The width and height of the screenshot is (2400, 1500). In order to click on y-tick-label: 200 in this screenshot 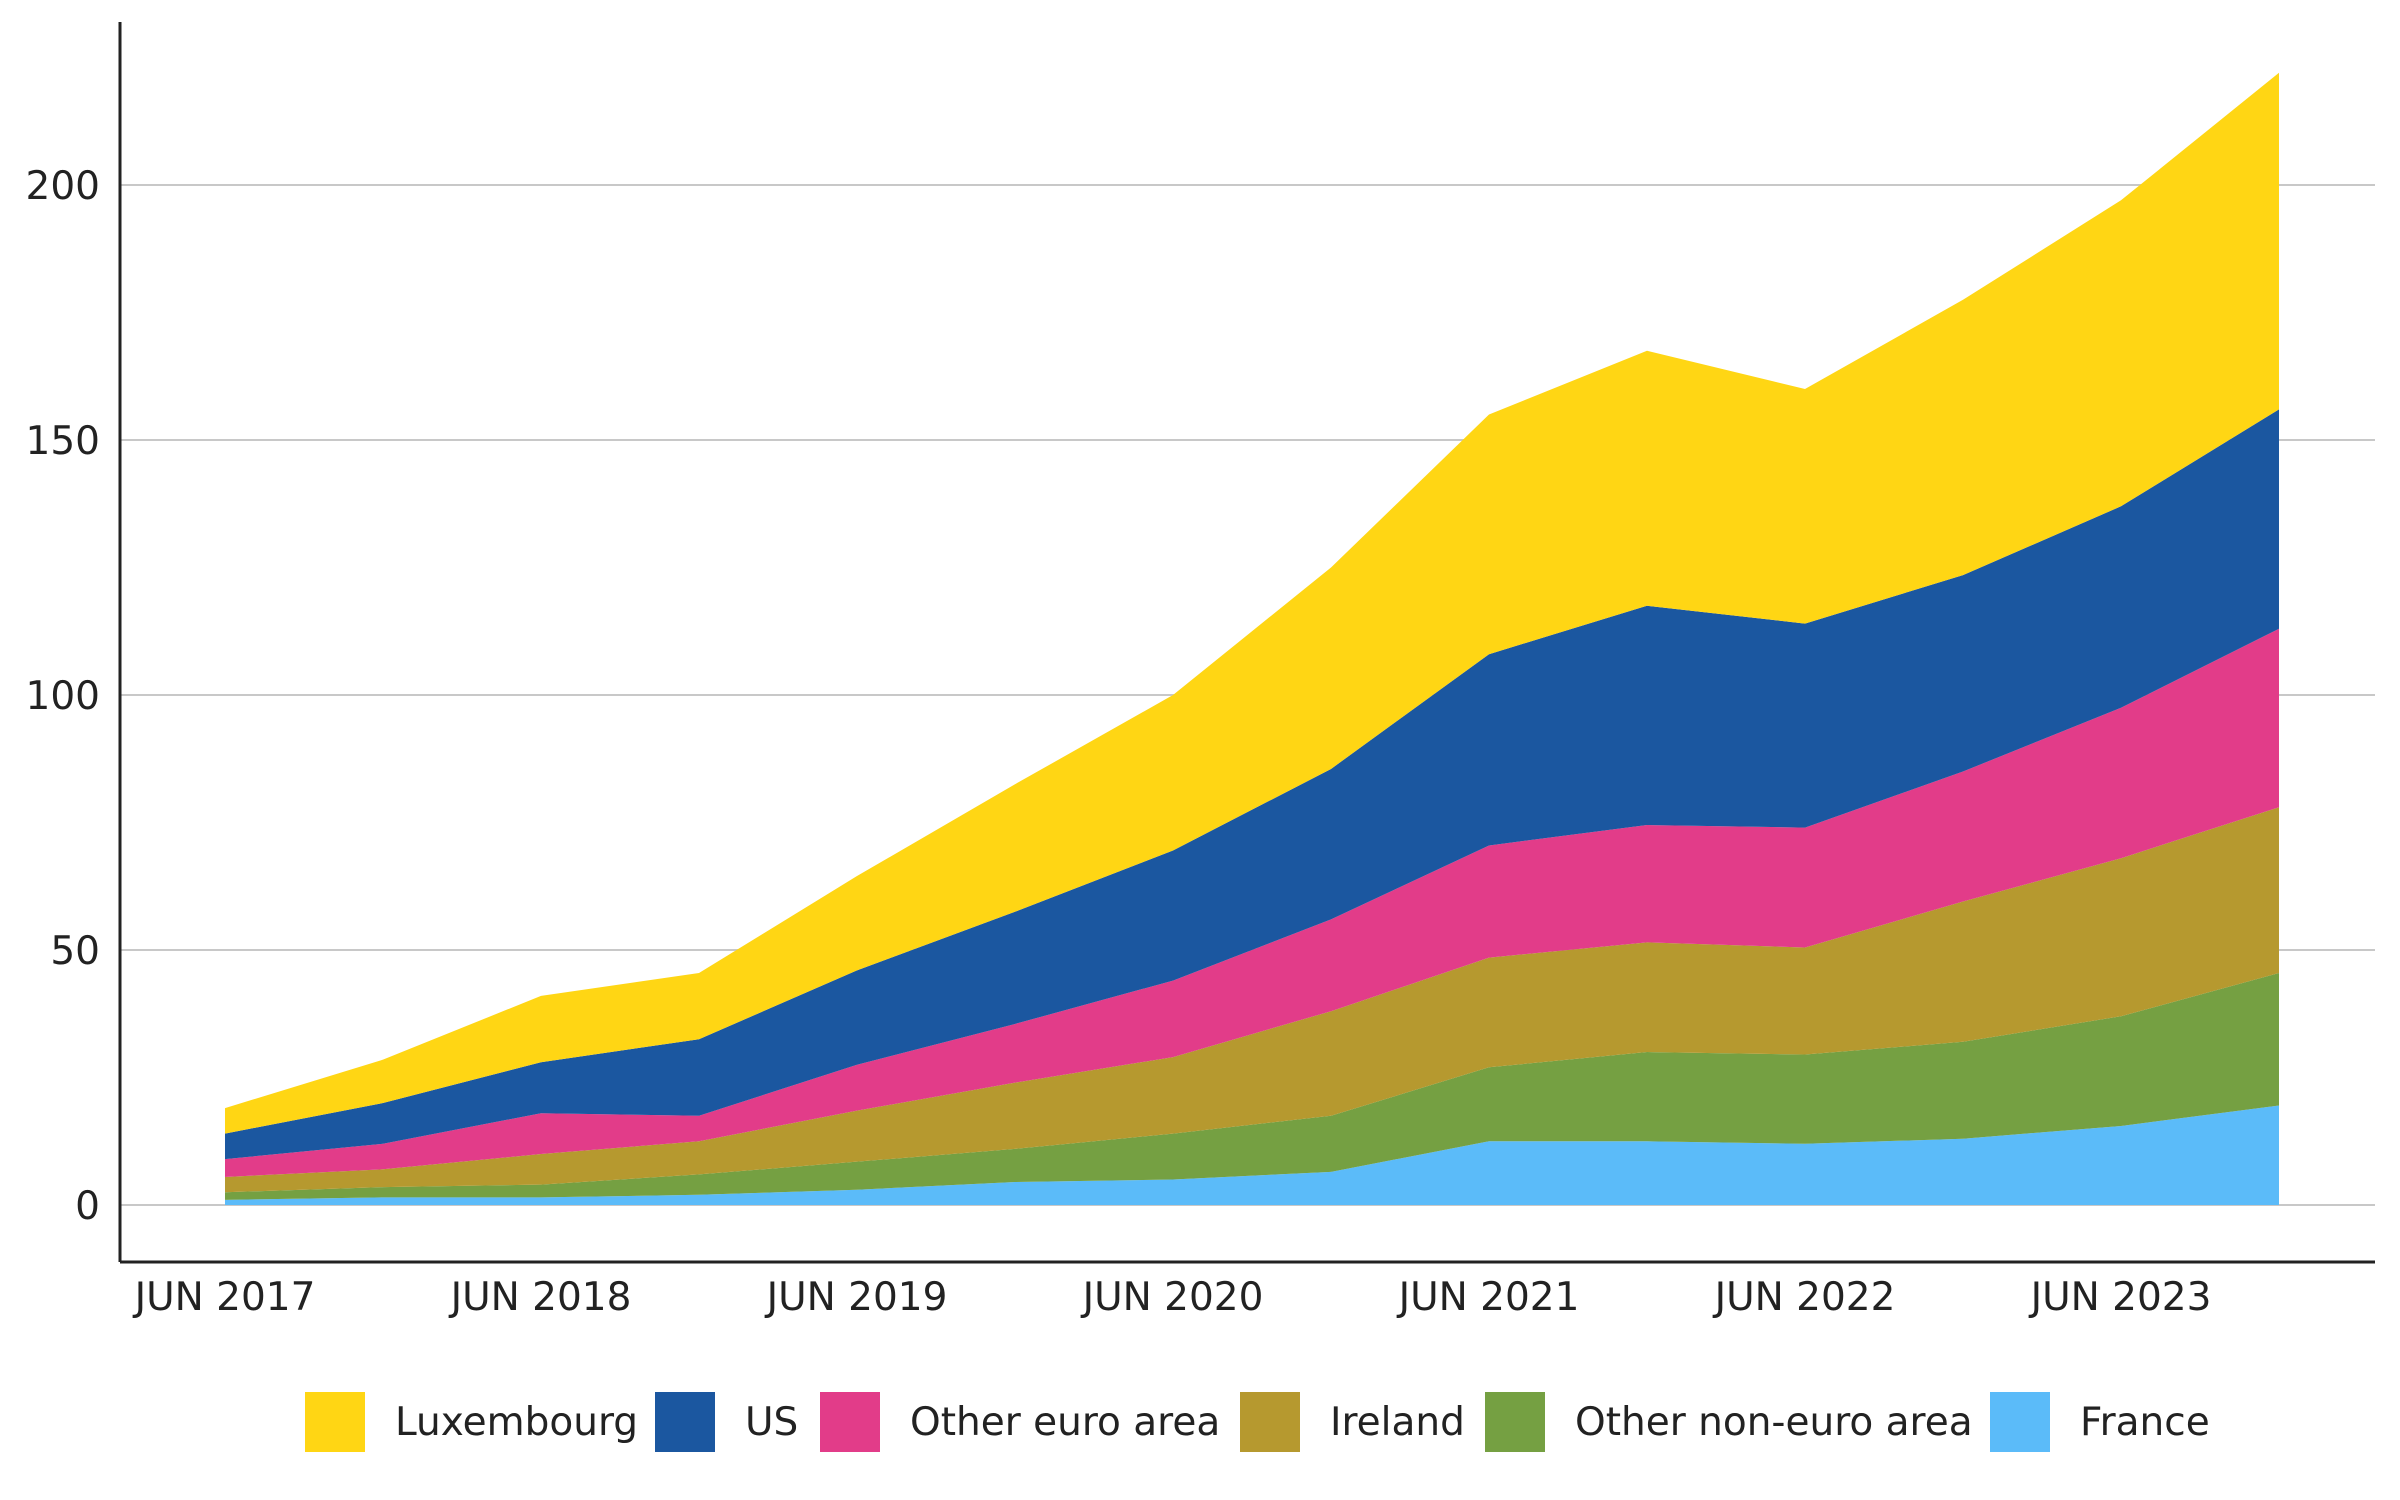, I will do `click(63, 186)`.